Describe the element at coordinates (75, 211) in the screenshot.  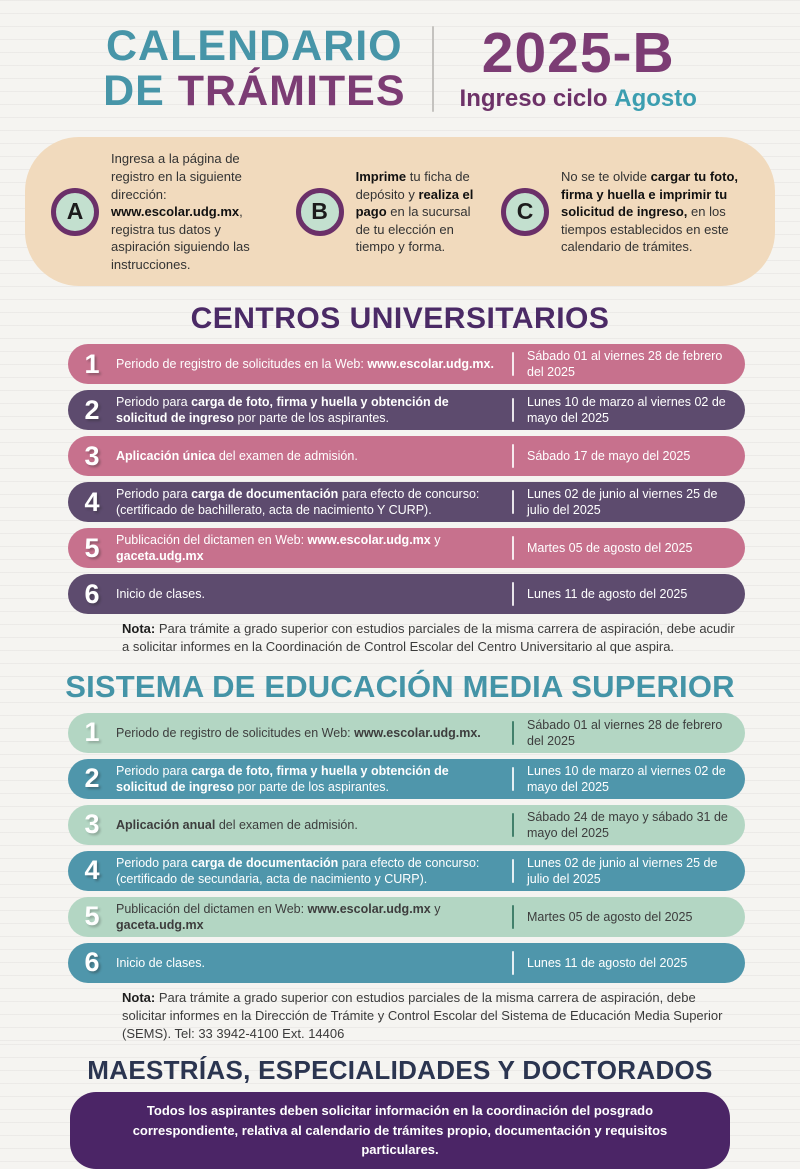
I see `step-a-badge: A` at that location.